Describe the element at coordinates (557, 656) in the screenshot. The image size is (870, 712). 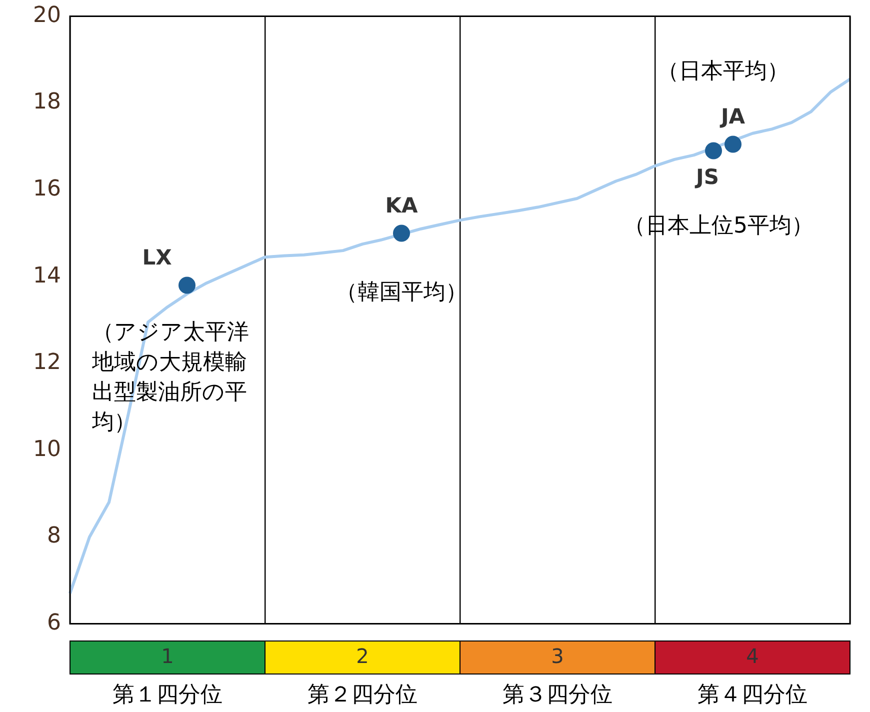
I see `data-label: 3` at that location.